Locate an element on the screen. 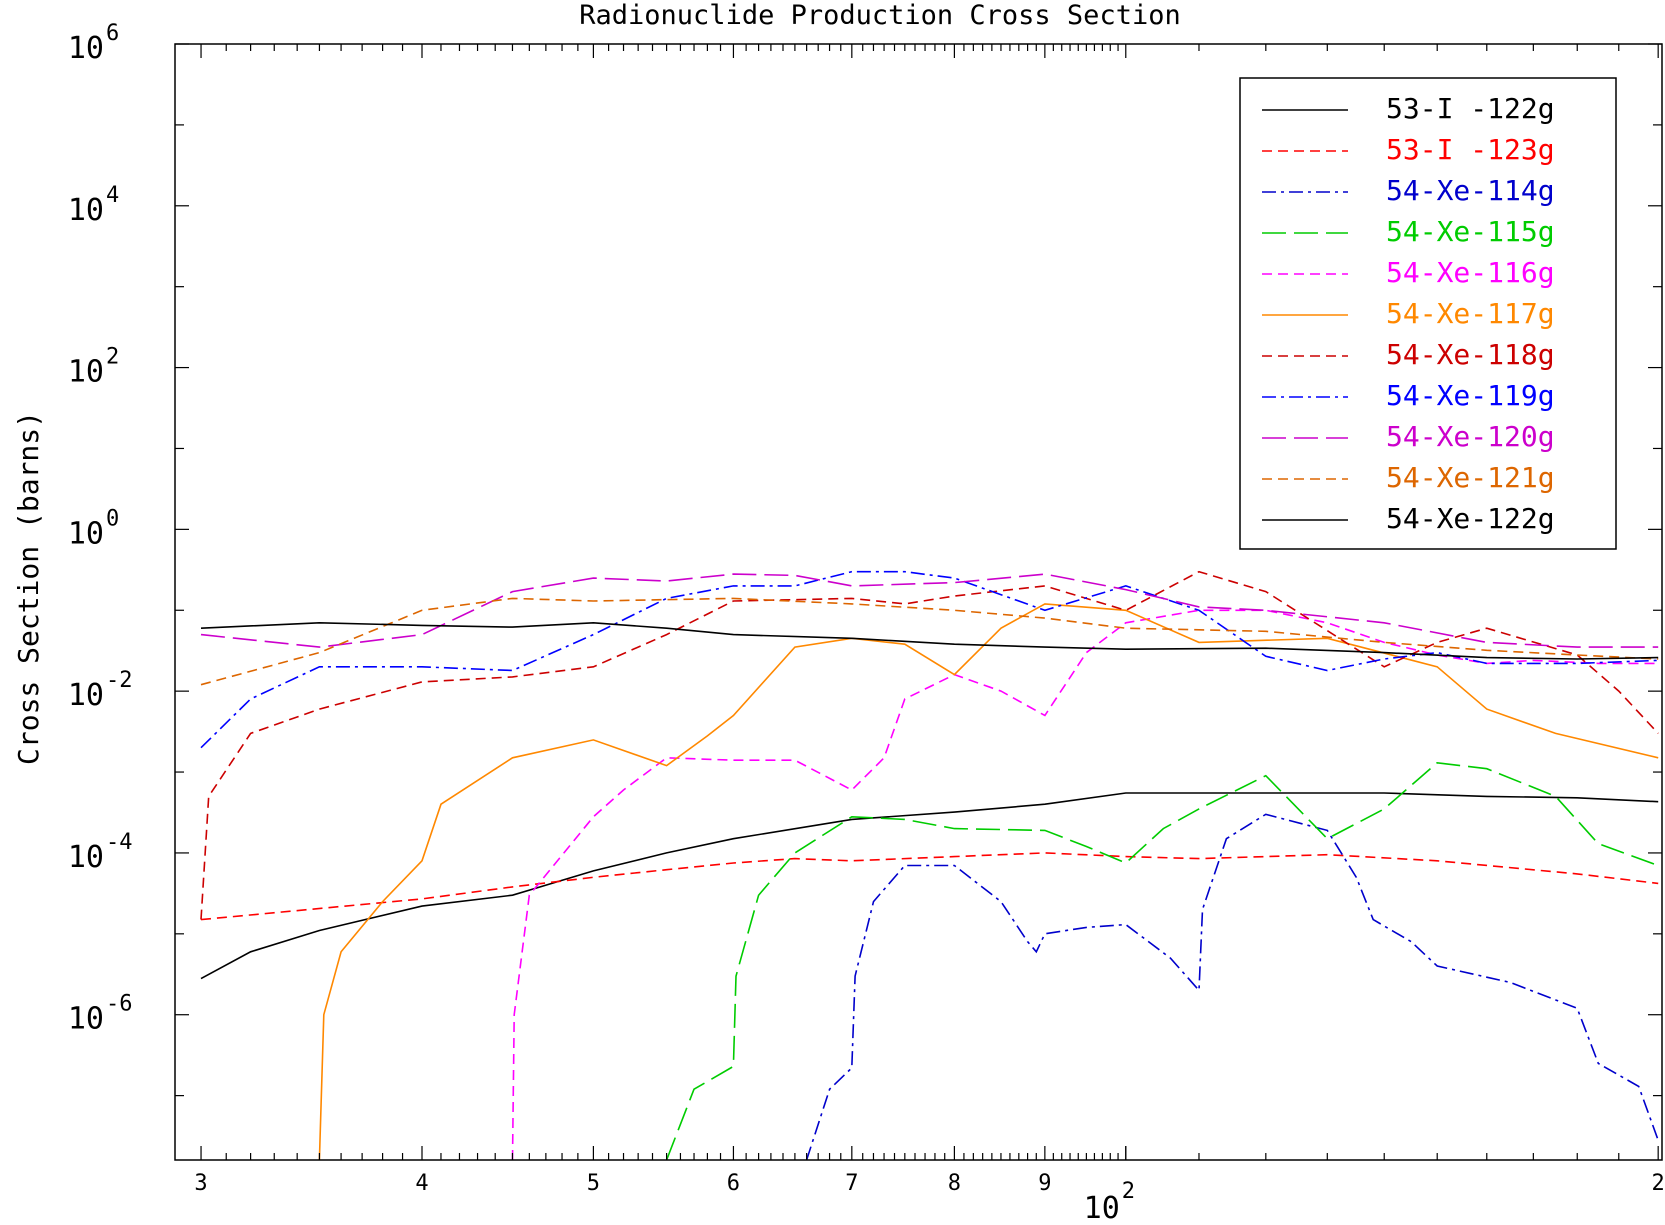  legend-label: 54-Xe-114g is located at coordinates (1470, 190).